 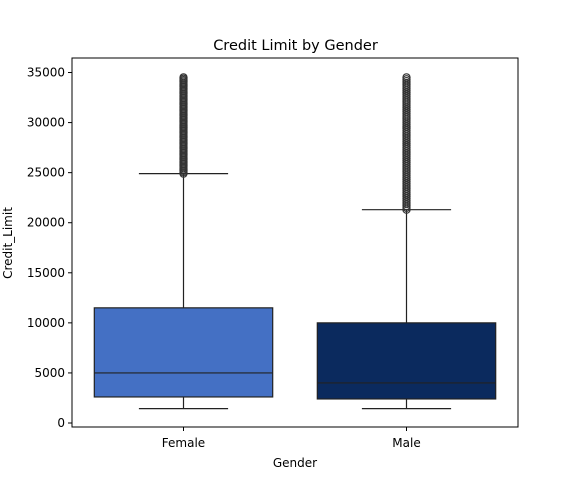 What do you see at coordinates (49, 248) in the screenshot?
I see `y-axis: 0 5000 10000 15000 20000 25000 30000 35000` at bounding box center [49, 248].